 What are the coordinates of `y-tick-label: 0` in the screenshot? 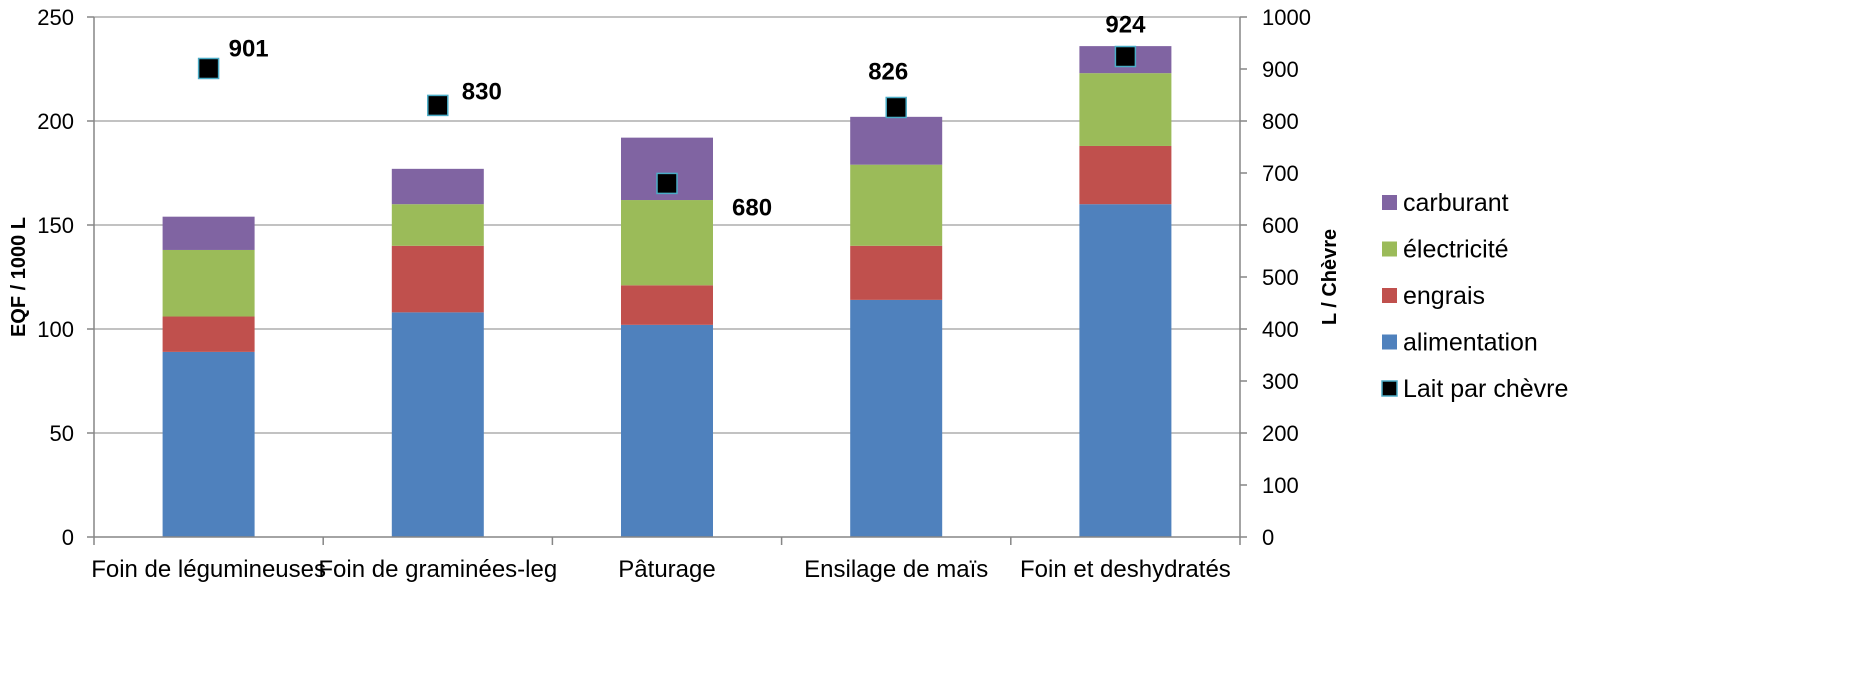 It's located at (68, 537).